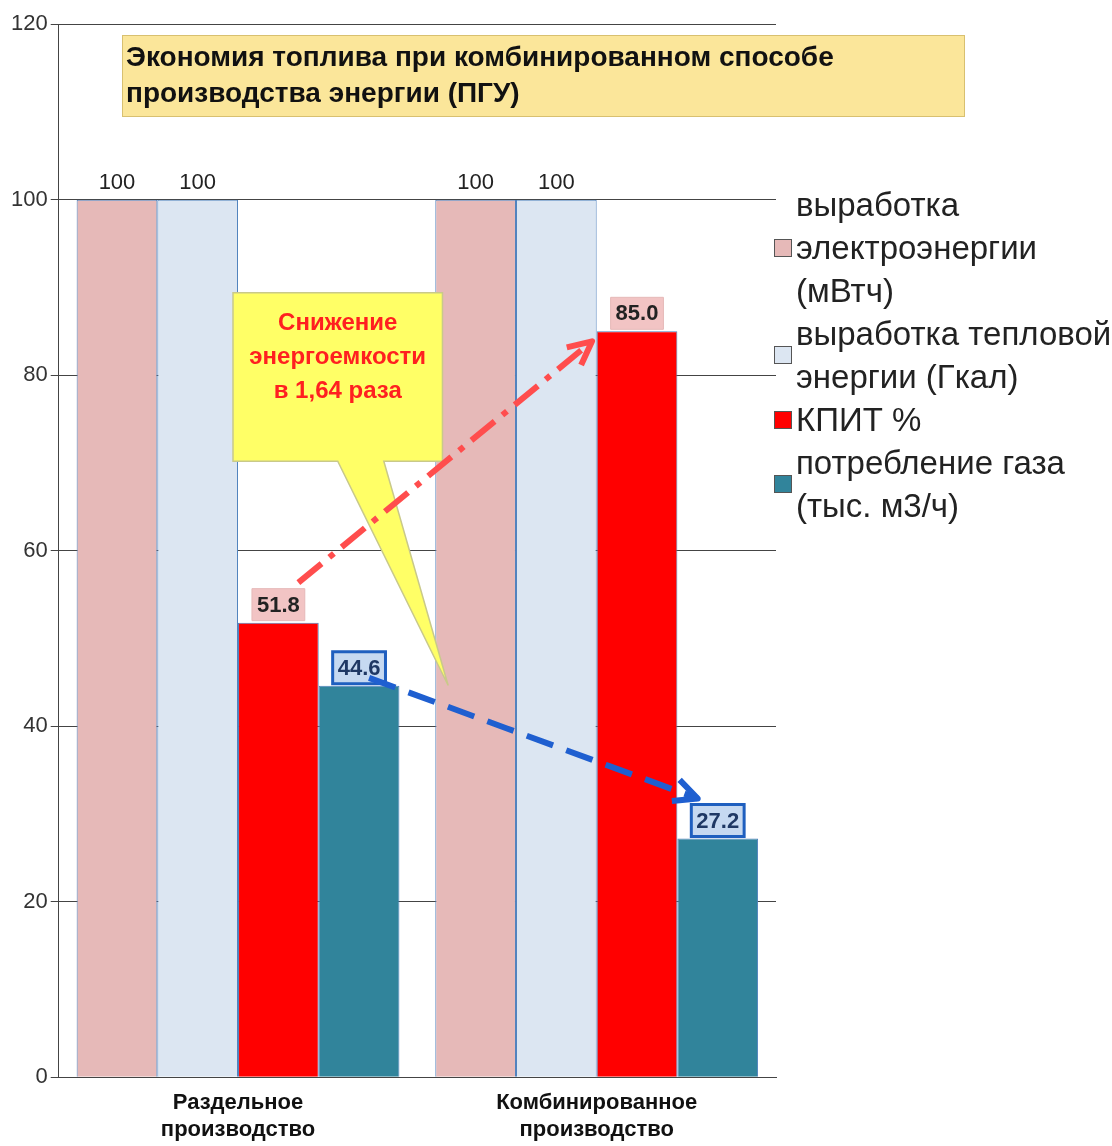 The width and height of the screenshot is (1112, 1146). I want to click on text: Экономия топлива при комбинированном способе производства энергии (ПГУ), so click(480, 75).